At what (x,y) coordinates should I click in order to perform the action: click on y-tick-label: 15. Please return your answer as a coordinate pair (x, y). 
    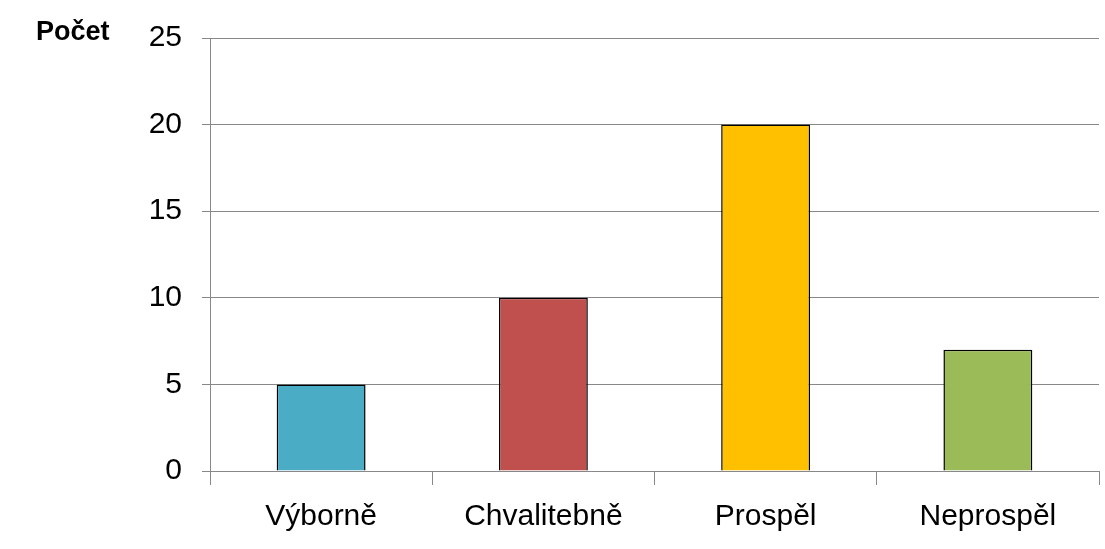
    Looking at the image, I should click on (165, 209).